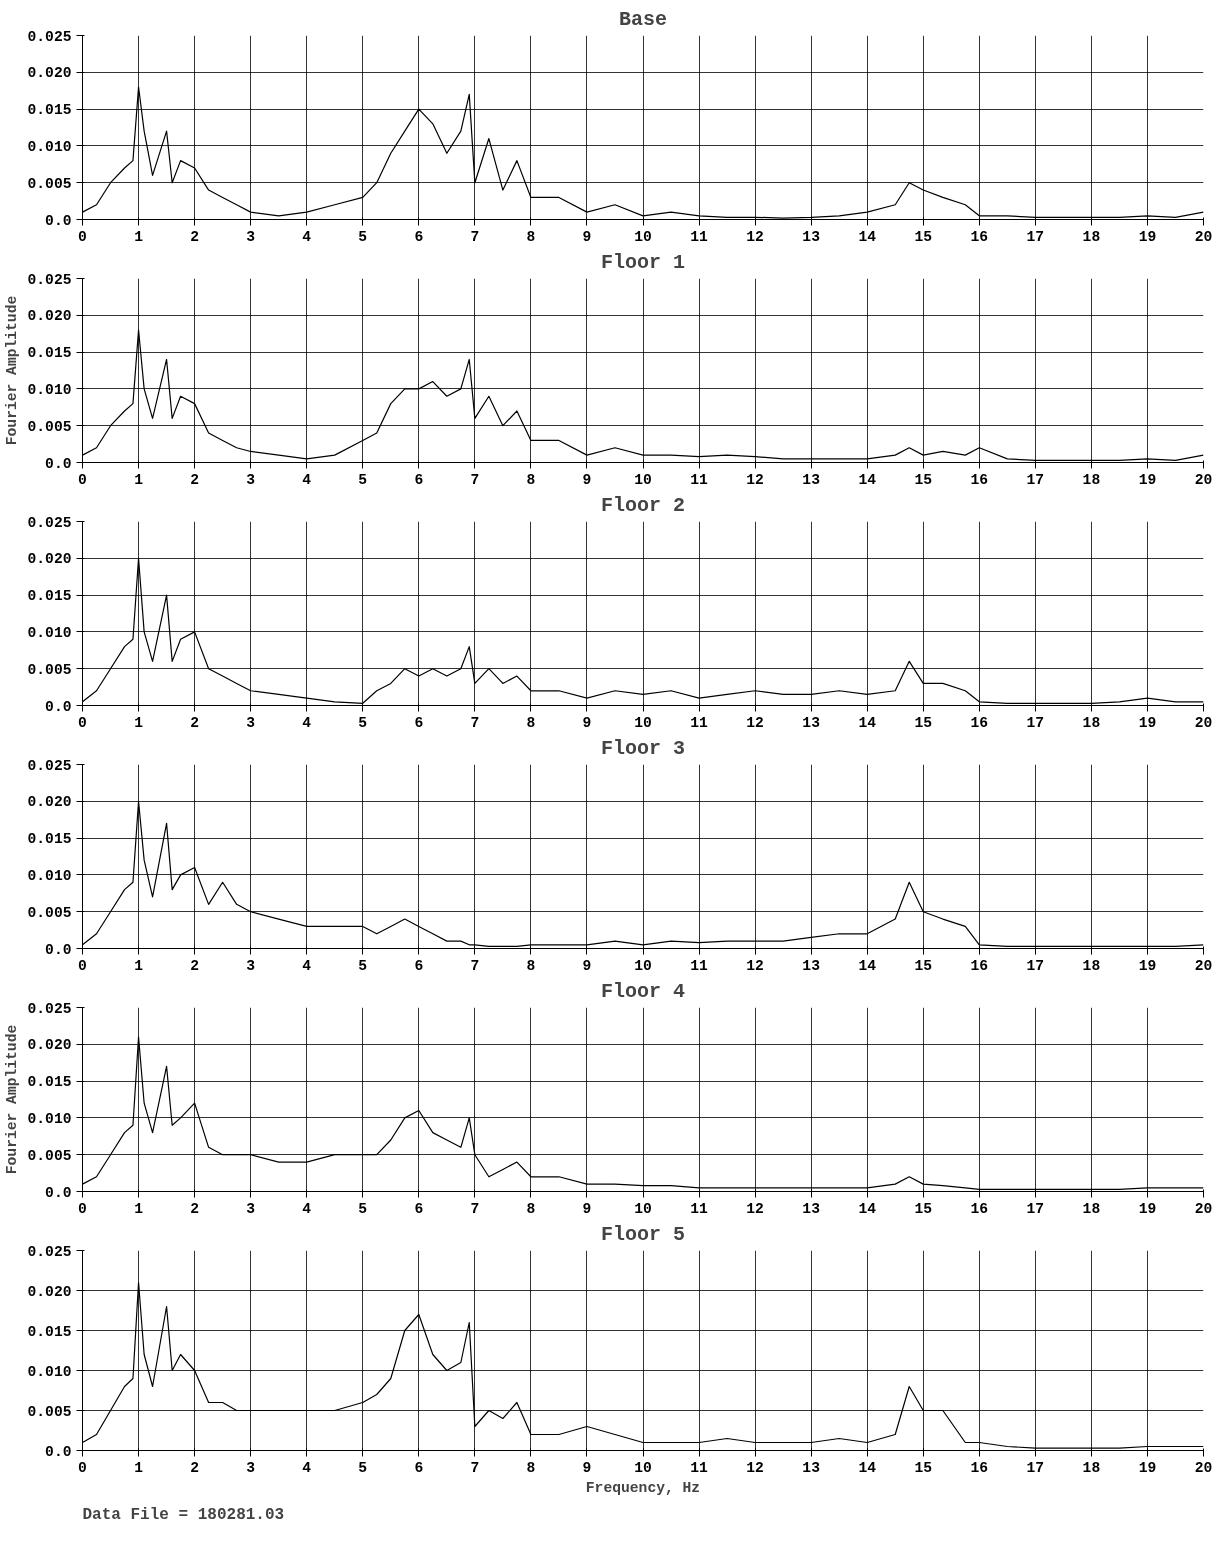  I want to click on chart-title: Floor 5, so click(643, 1234).